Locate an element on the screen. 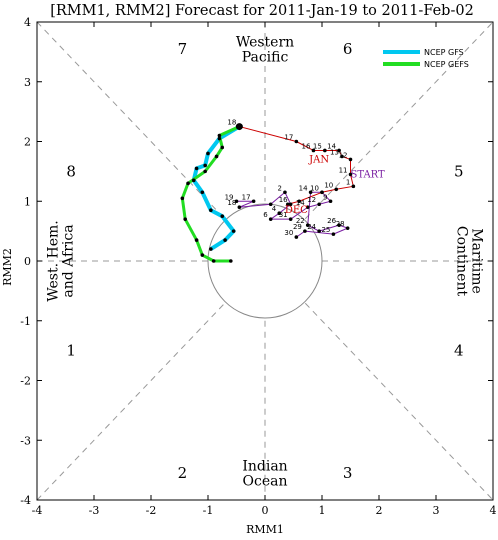 The height and width of the screenshot is (540, 498). x-tick-label: 4 is located at coordinates (493, 510).